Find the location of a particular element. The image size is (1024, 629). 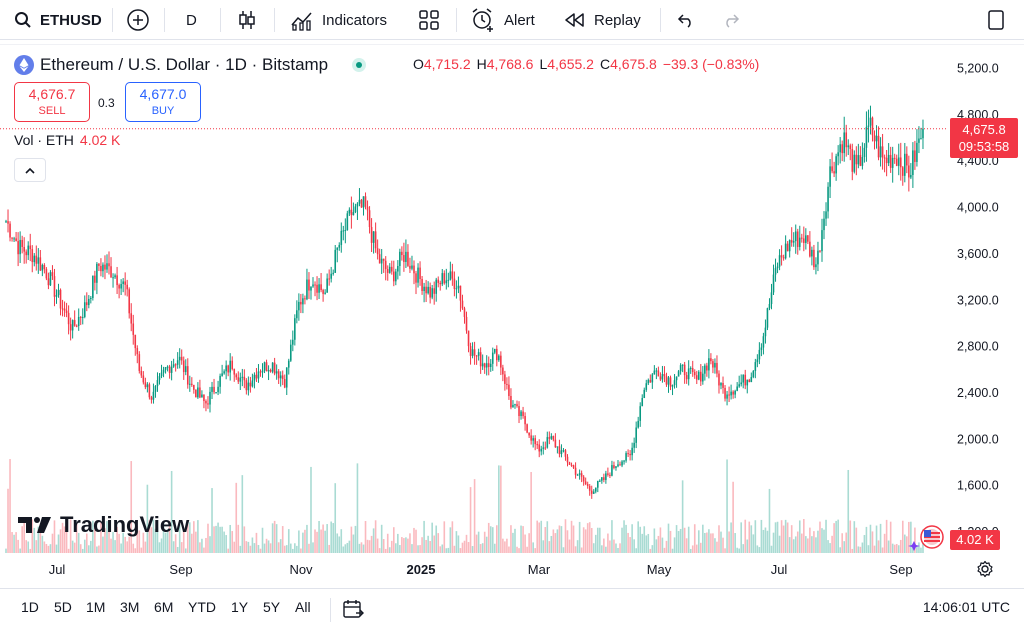

replay-button: Replay is located at coordinates (602, 20).